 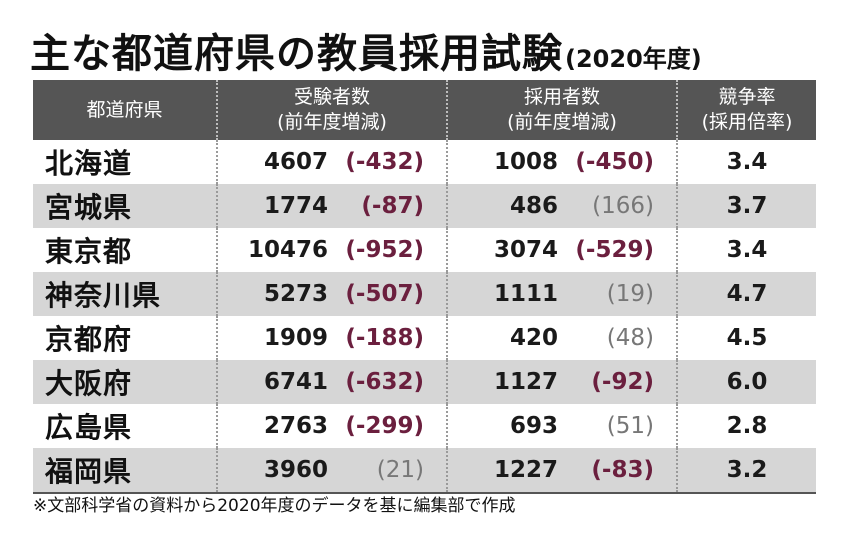 What do you see at coordinates (746, 382) in the screenshot?
I see `ratio-cell: 6.0` at bounding box center [746, 382].